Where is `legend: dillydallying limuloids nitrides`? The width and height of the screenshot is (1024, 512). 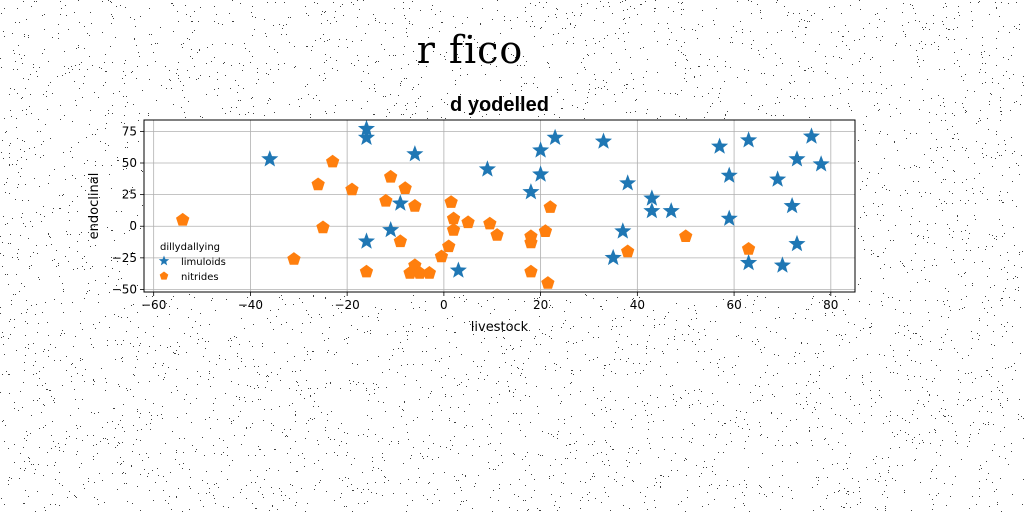
legend: dillydallying limuloids nitrides is located at coordinates (192, 262).